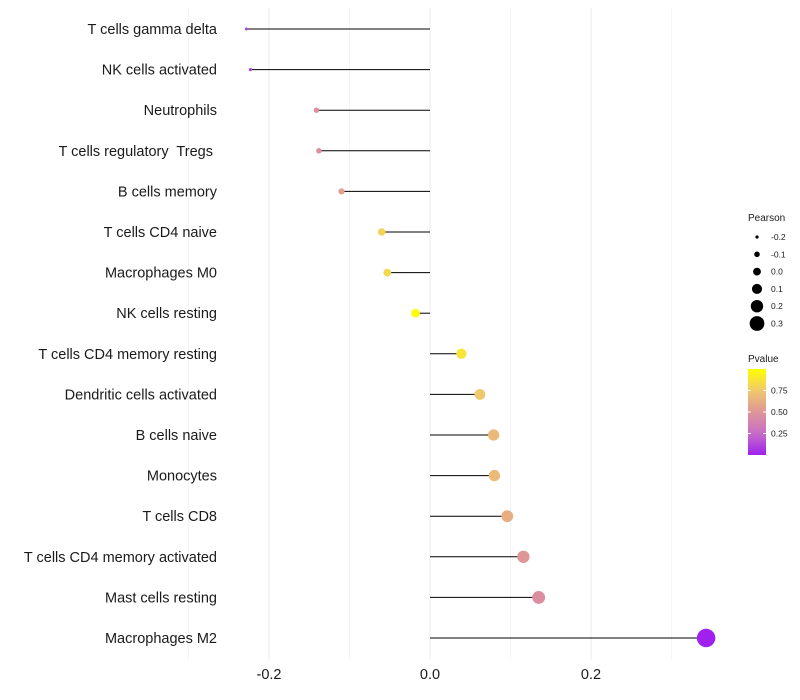 This screenshot has width=800, height=700. I want to click on category-label: T cells CD4 memory resting, so click(127, 355).